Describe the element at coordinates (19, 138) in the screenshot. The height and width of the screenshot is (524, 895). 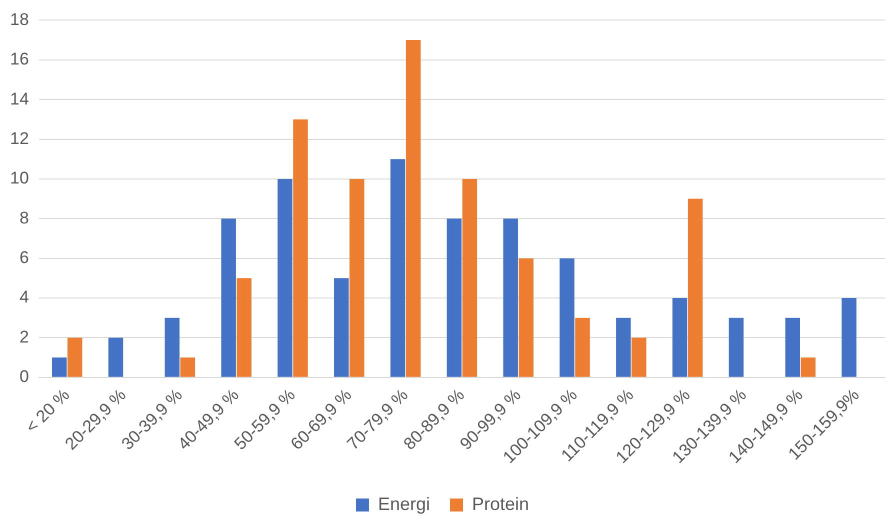
I see `y-tick-label: 12` at that location.